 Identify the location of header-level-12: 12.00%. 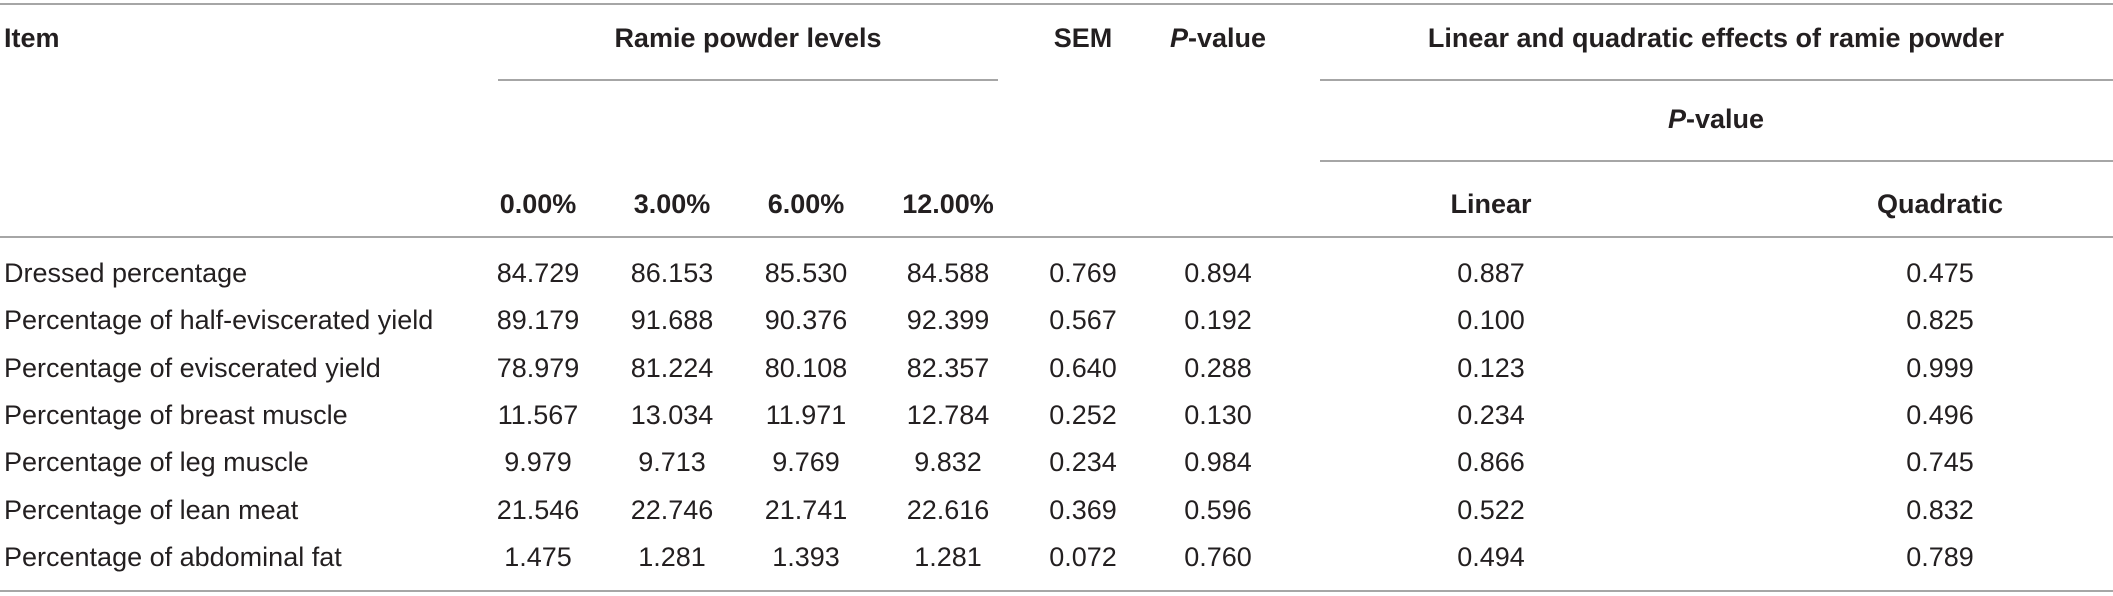
(948, 204).